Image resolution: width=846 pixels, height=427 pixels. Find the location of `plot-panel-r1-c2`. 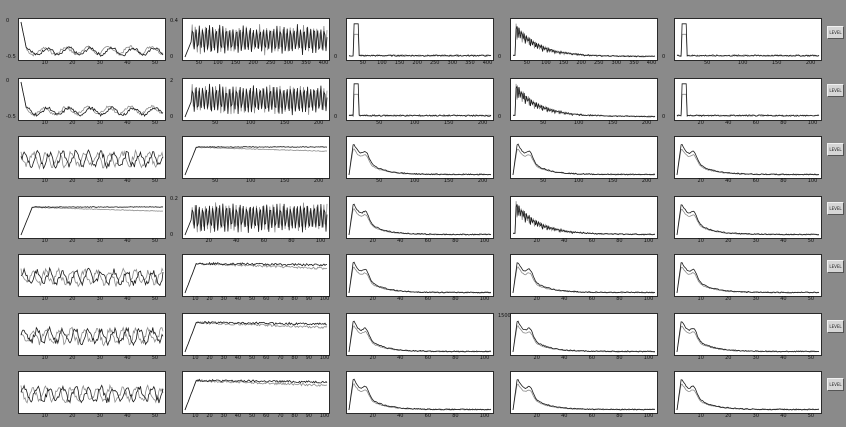

plot-panel-r1-c2 is located at coordinates (256, 39).